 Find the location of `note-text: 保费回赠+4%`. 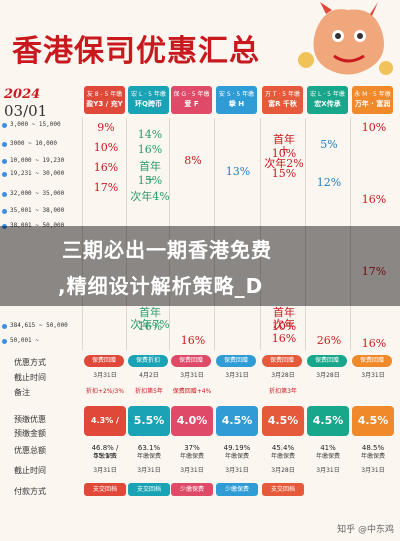

note-text: 保费回赠+4% is located at coordinates (192, 391).